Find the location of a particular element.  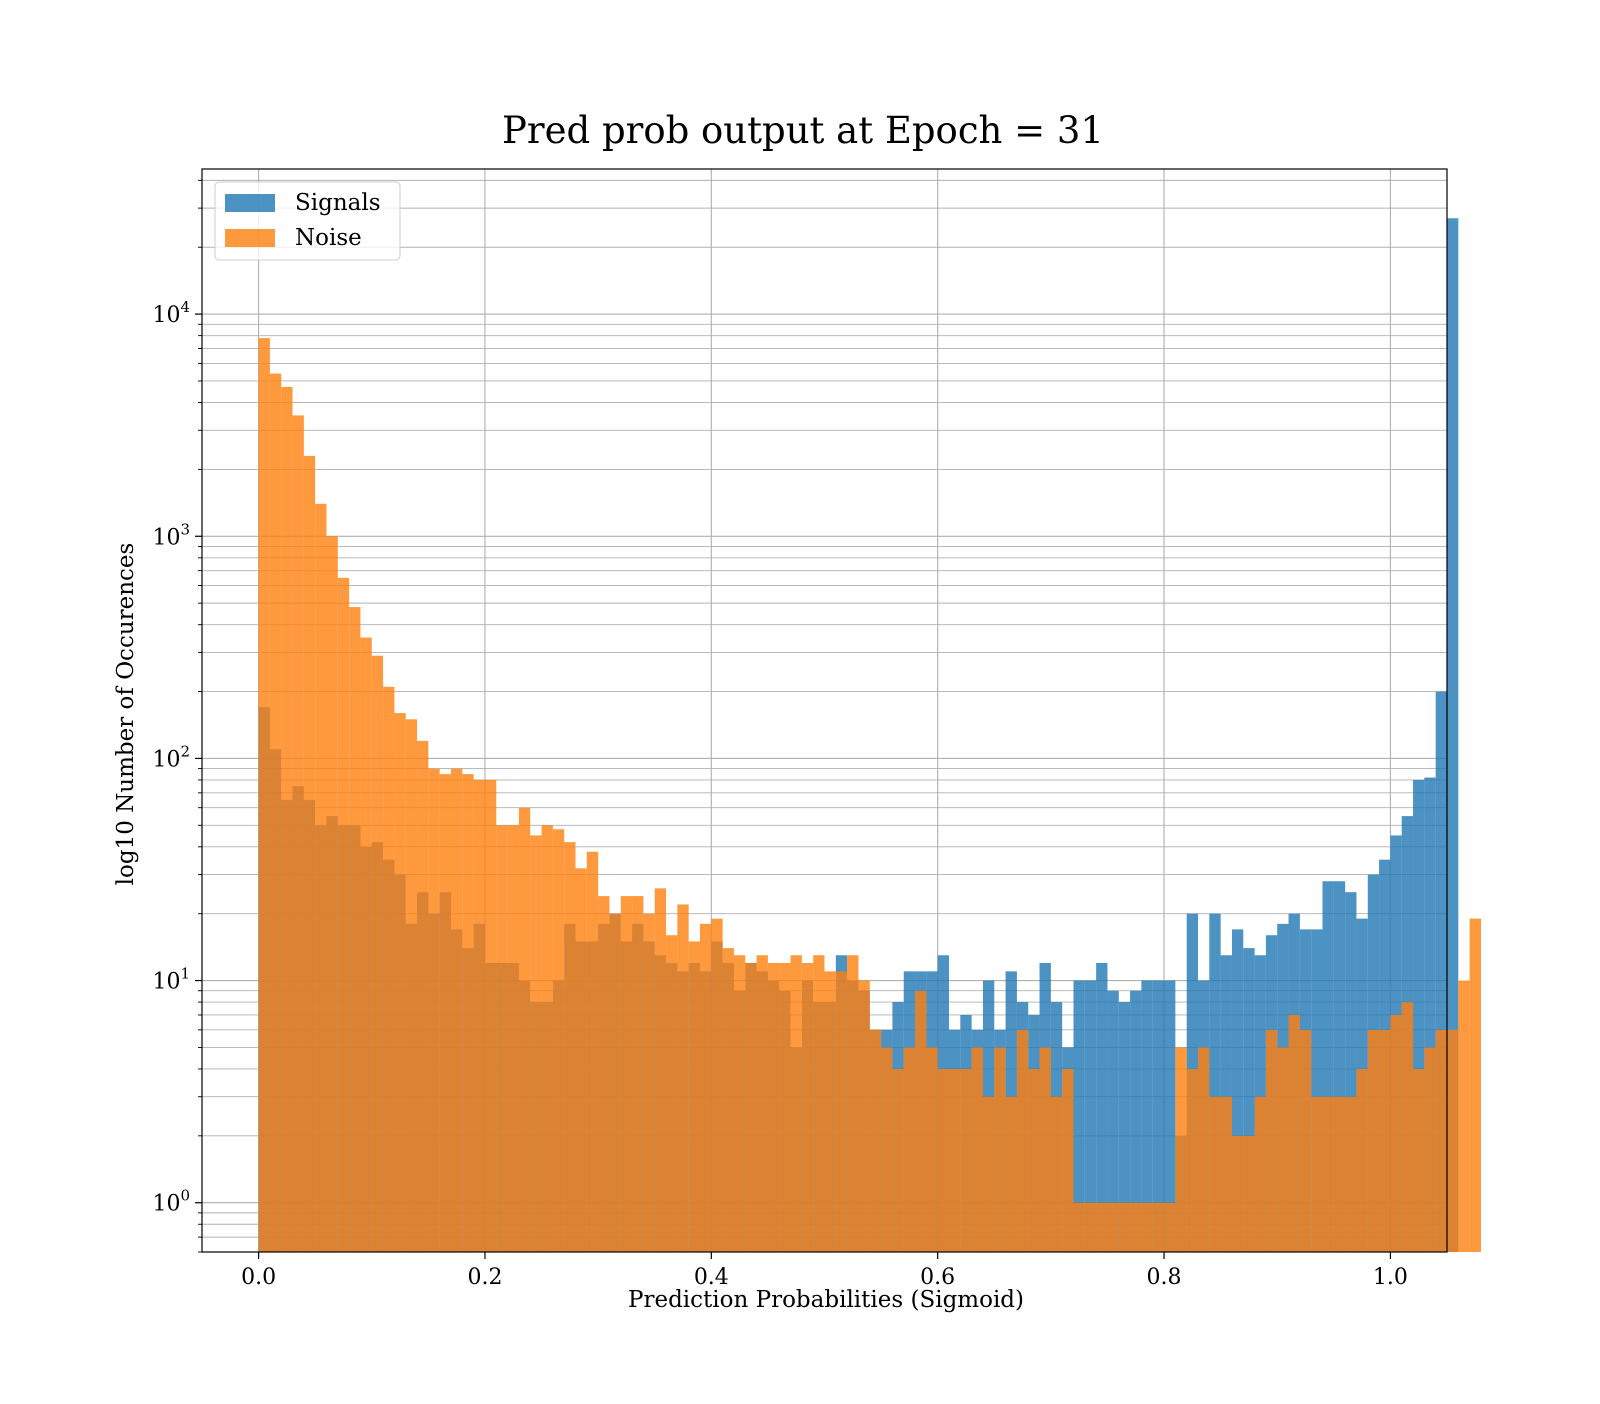

chart-title: Pred prob output at Epoch = 31 is located at coordinates (803, 130).